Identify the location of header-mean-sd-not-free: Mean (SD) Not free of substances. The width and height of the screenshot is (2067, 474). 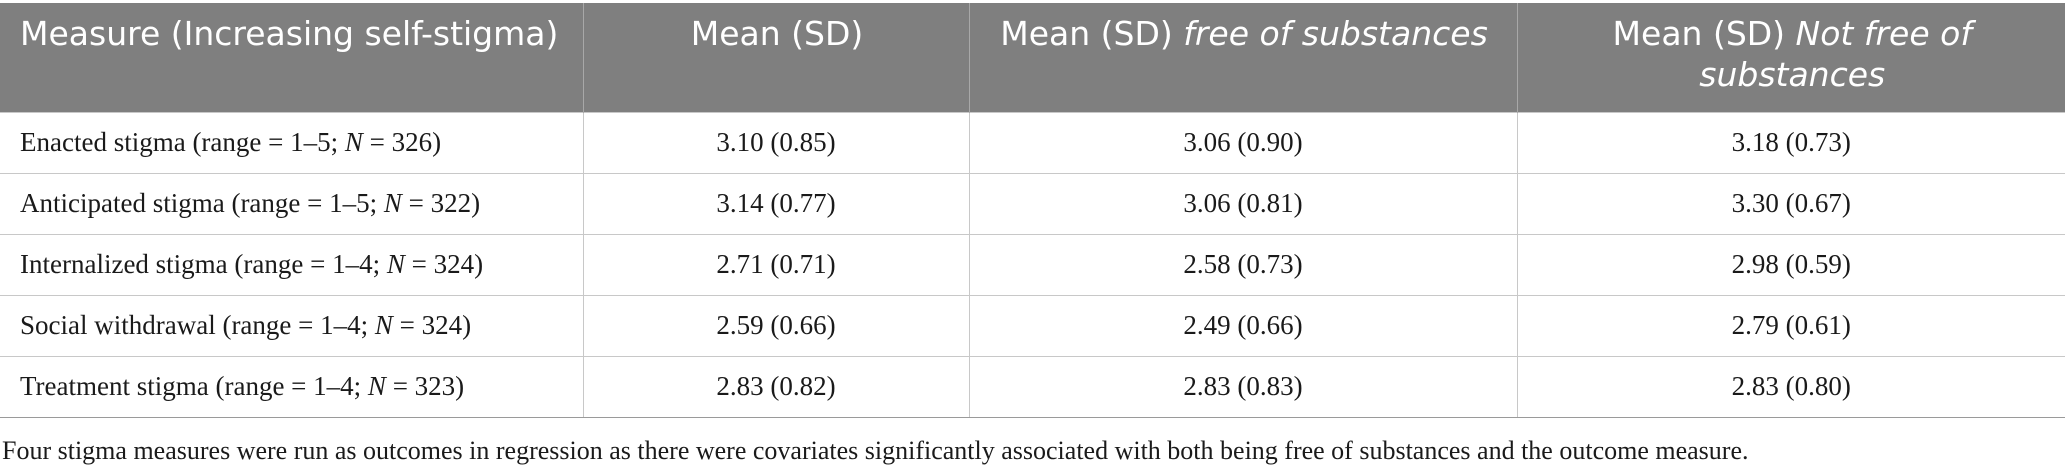
(1791, 57).